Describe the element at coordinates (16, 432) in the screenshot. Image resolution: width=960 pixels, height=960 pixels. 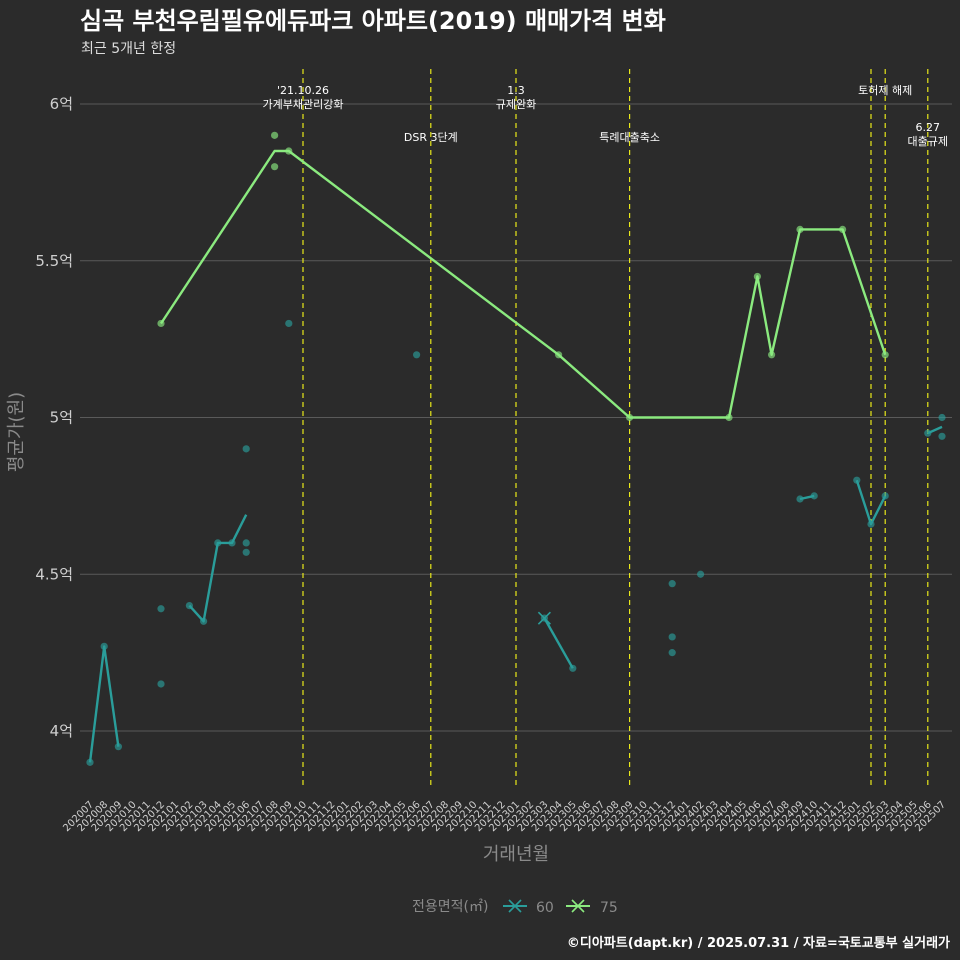
I see `y-axis-title: 평균가(원)` at that location.